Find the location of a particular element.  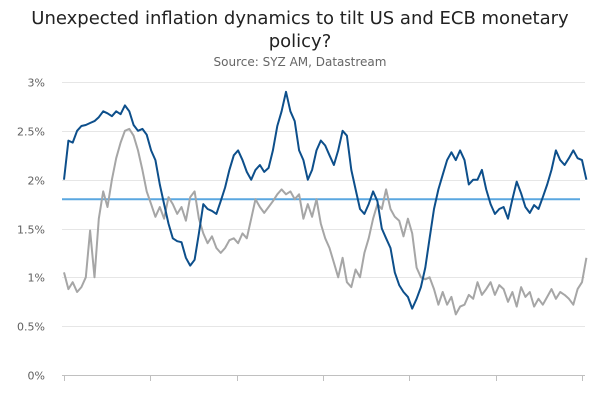

y-tick-label: 1% is located at coordinates (36, 278).